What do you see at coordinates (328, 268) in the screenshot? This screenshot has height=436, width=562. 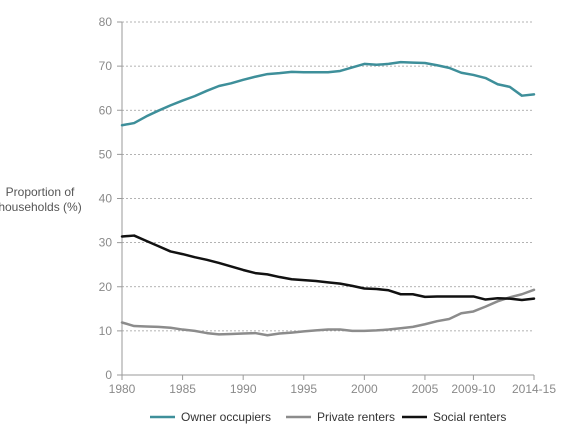 I see `series-line-social-renters` at bounding box center [328, 268].